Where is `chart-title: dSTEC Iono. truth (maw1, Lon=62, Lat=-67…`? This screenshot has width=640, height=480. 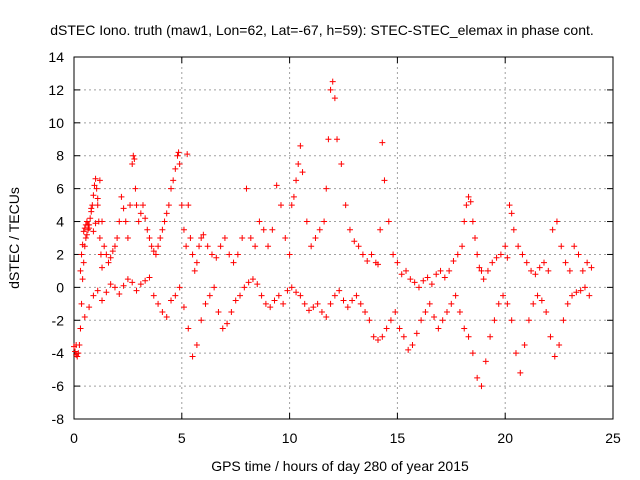
chart-title: dSTEC Iono. truth (maw1, Lon=62, Lat=-67… is located at coordinates (322, 30).